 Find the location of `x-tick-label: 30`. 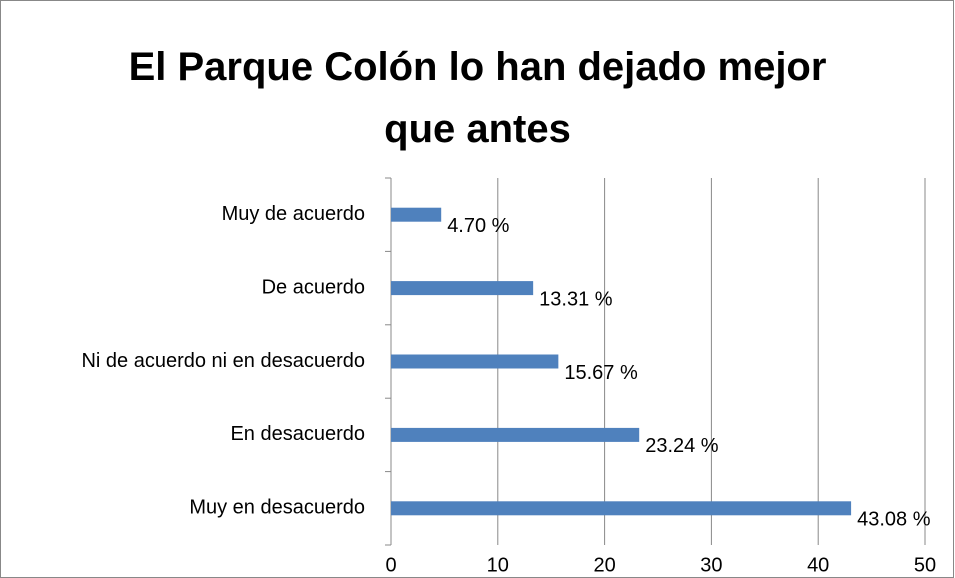

x-tick-label: 30 is located at coordinates (711, 565).